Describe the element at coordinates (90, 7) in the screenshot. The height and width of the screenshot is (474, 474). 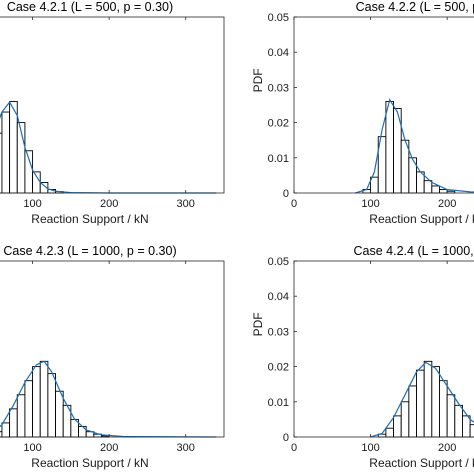
I see `panel-title: Case 4.2.1 (L = 500, p = 0.30)` at that location.